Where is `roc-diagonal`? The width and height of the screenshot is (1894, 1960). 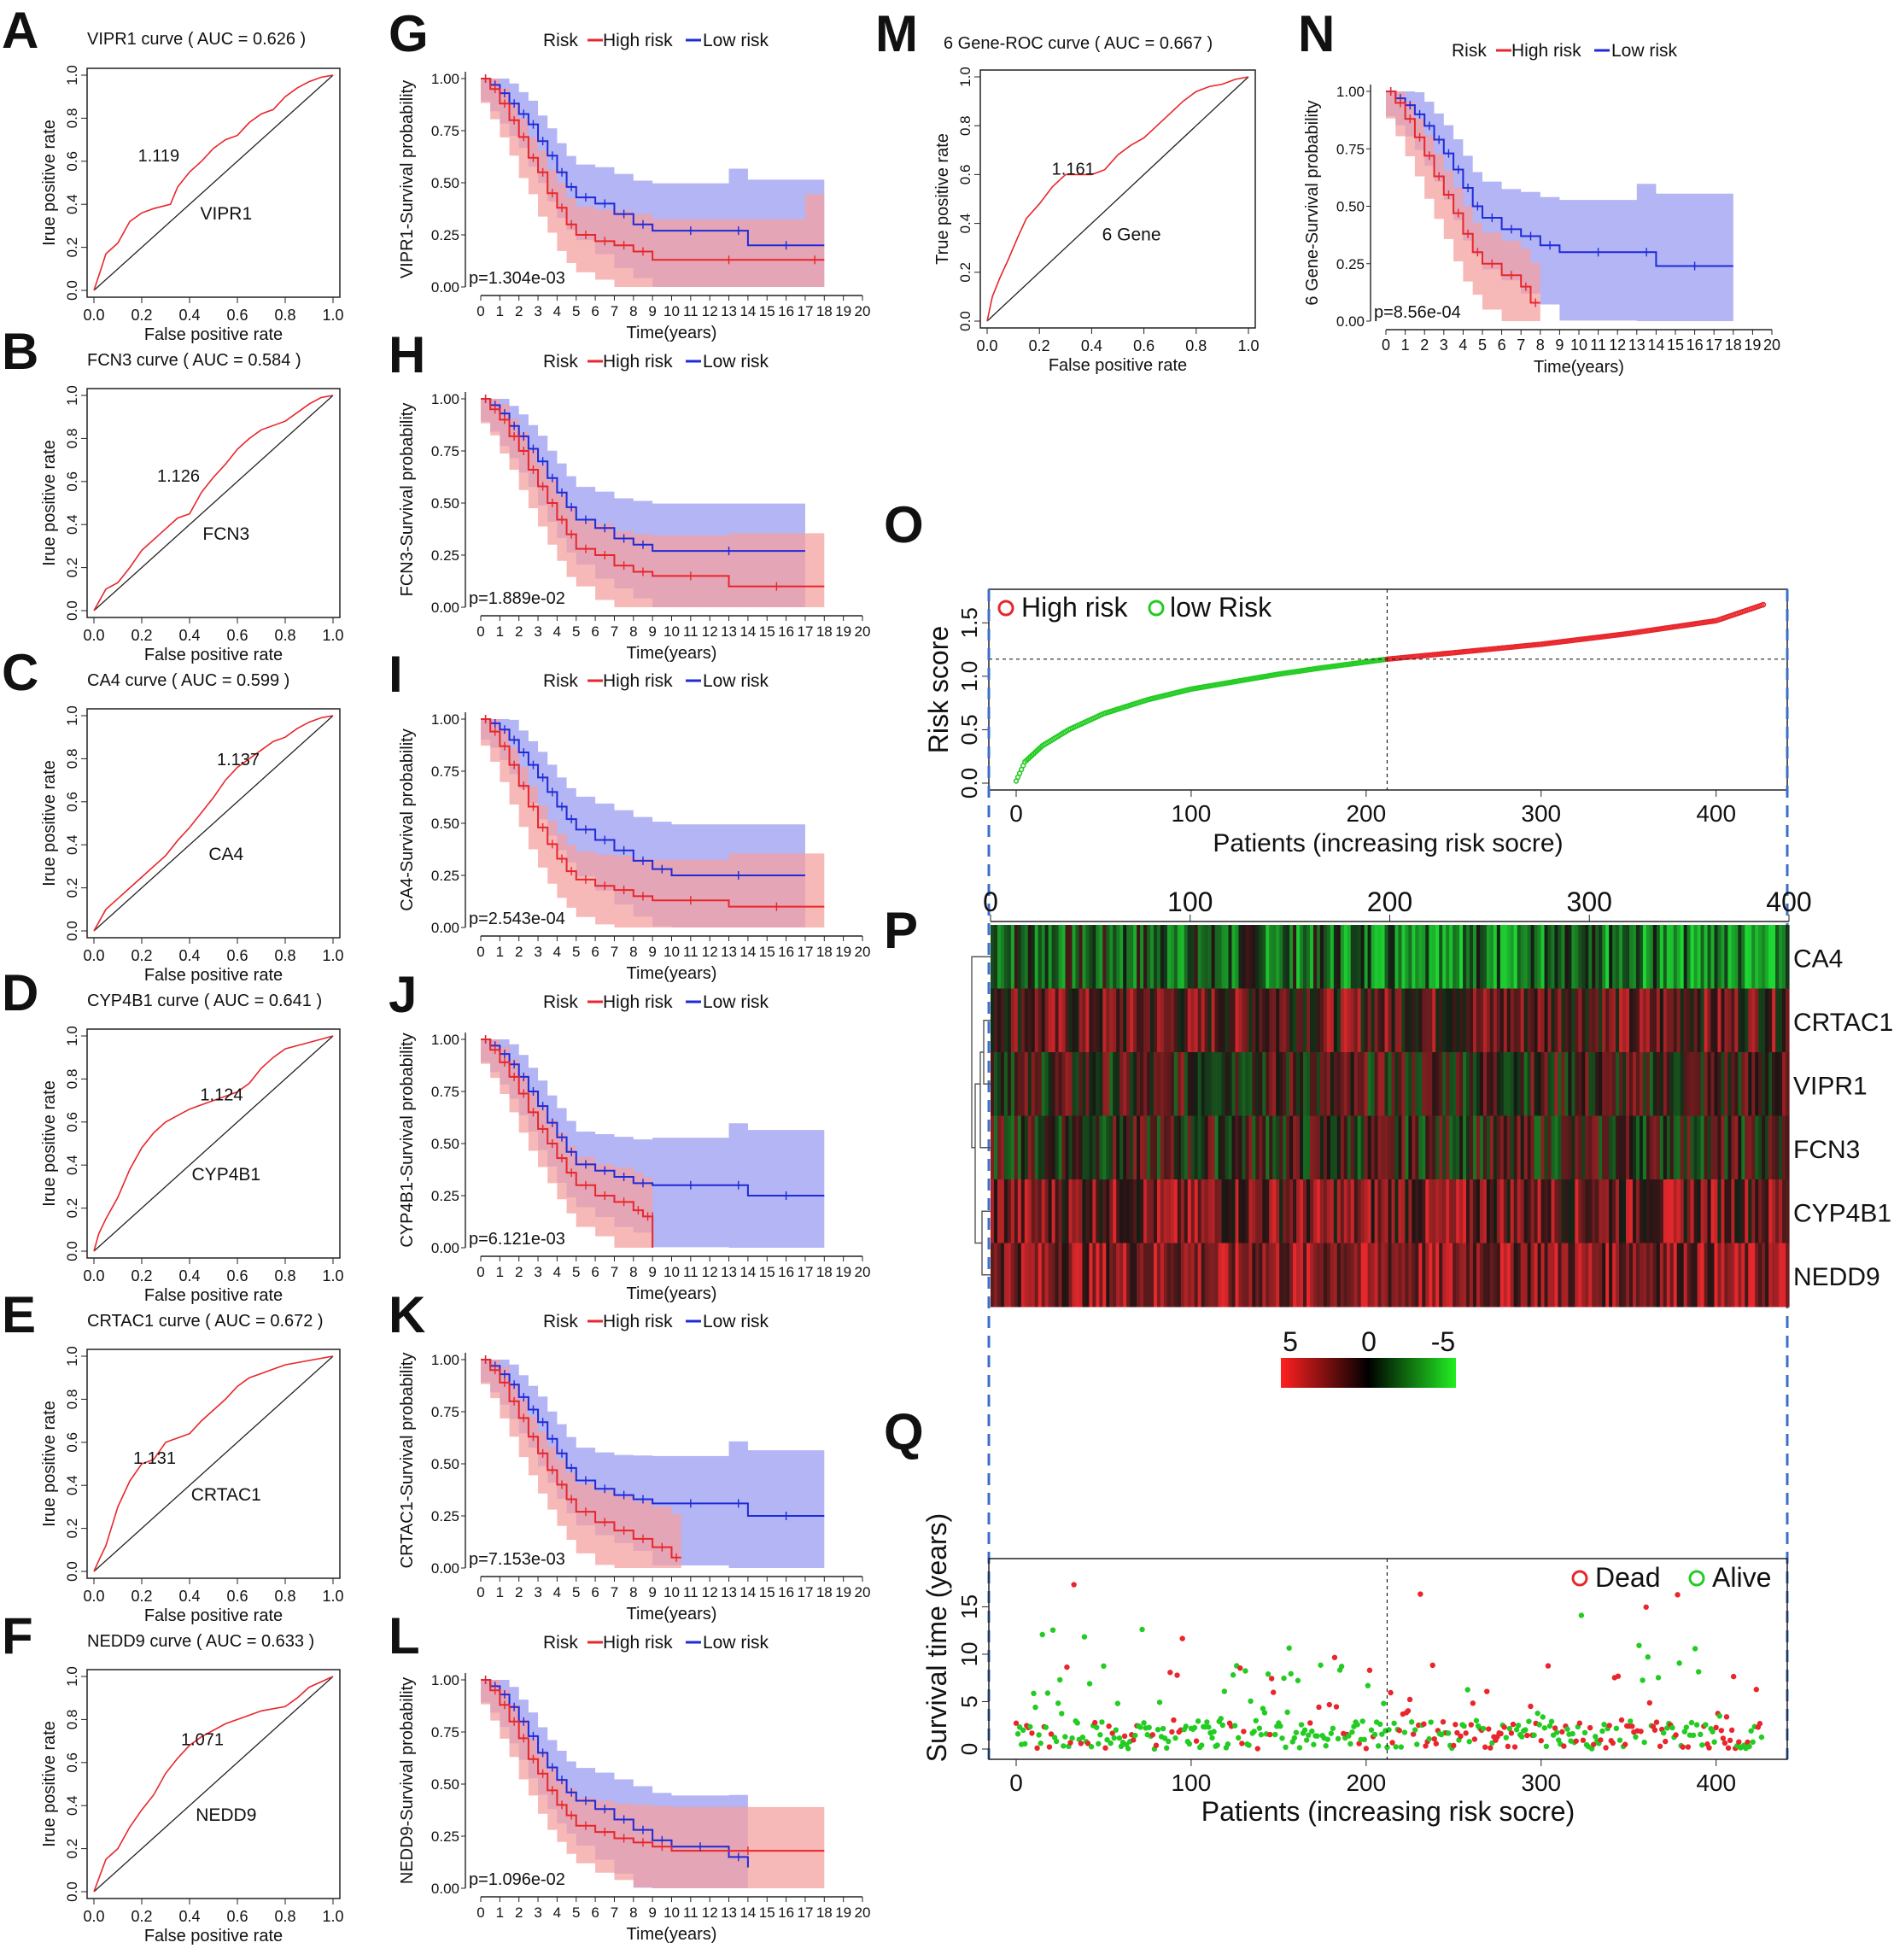
roc-diagonal is located at coordinates (213, 1144).